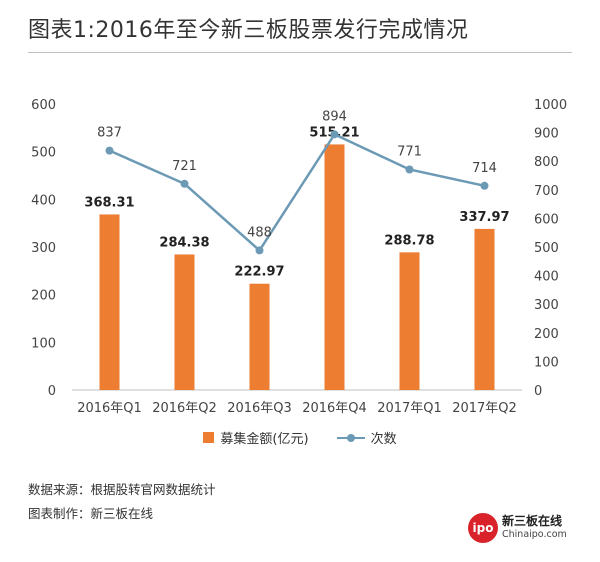 Image resolution: width=600 pixels, height=562 pixels. I want to click on right-tick-label: 1000, so click(550, 105).